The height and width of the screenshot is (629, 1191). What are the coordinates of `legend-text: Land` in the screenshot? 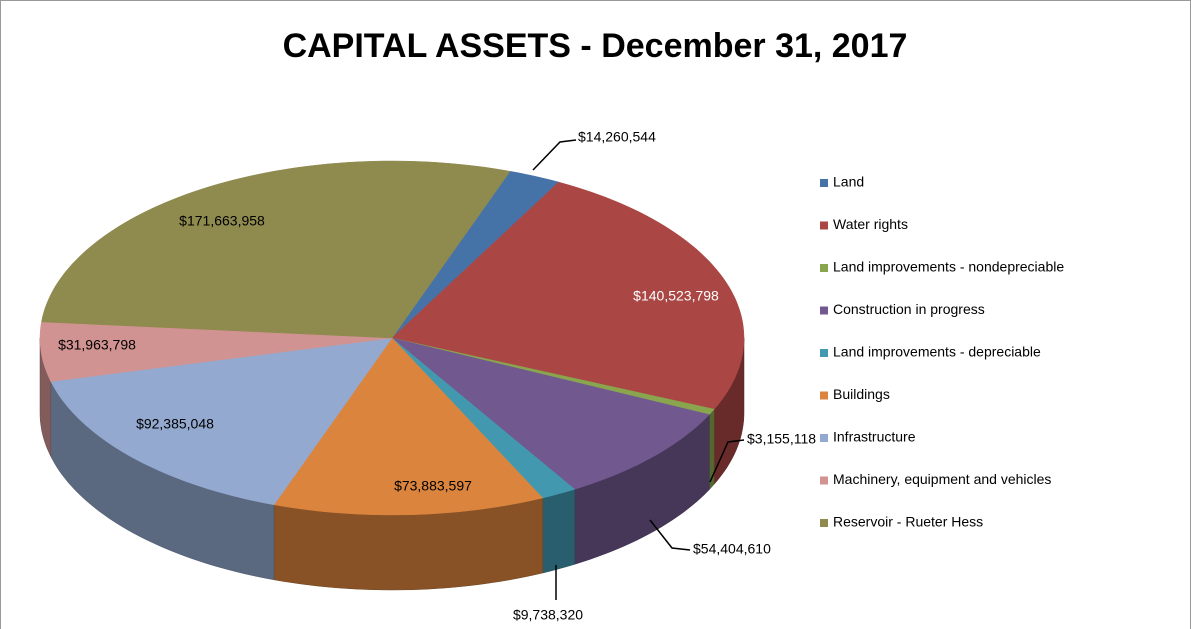 It's located at (848, 182).